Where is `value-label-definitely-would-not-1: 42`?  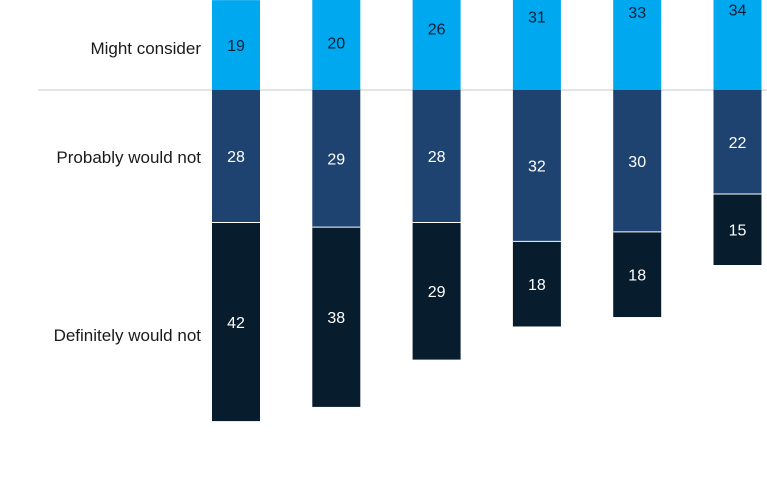
value-label-definitely-would-not-1: 42 is located at coordinates (236, 323).